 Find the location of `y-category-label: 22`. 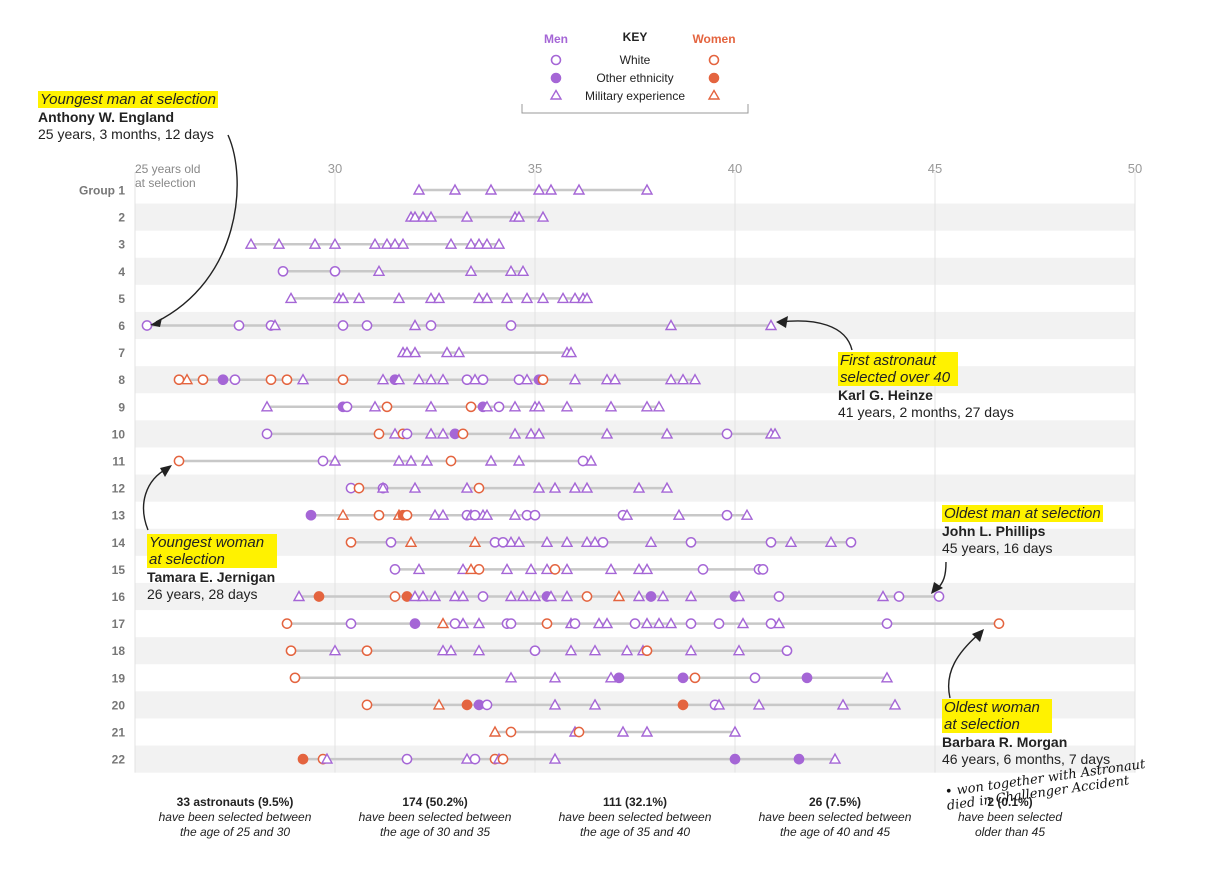

y-category-label: 22 is located at coordinates (119, 760).